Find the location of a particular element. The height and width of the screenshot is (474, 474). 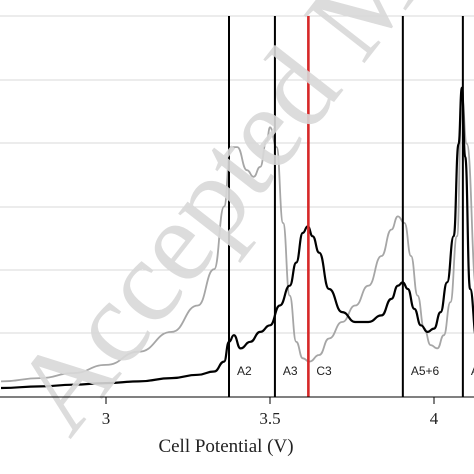

x-axis-ticks: 3 3.5 4 is located at coordinates (270, 412).